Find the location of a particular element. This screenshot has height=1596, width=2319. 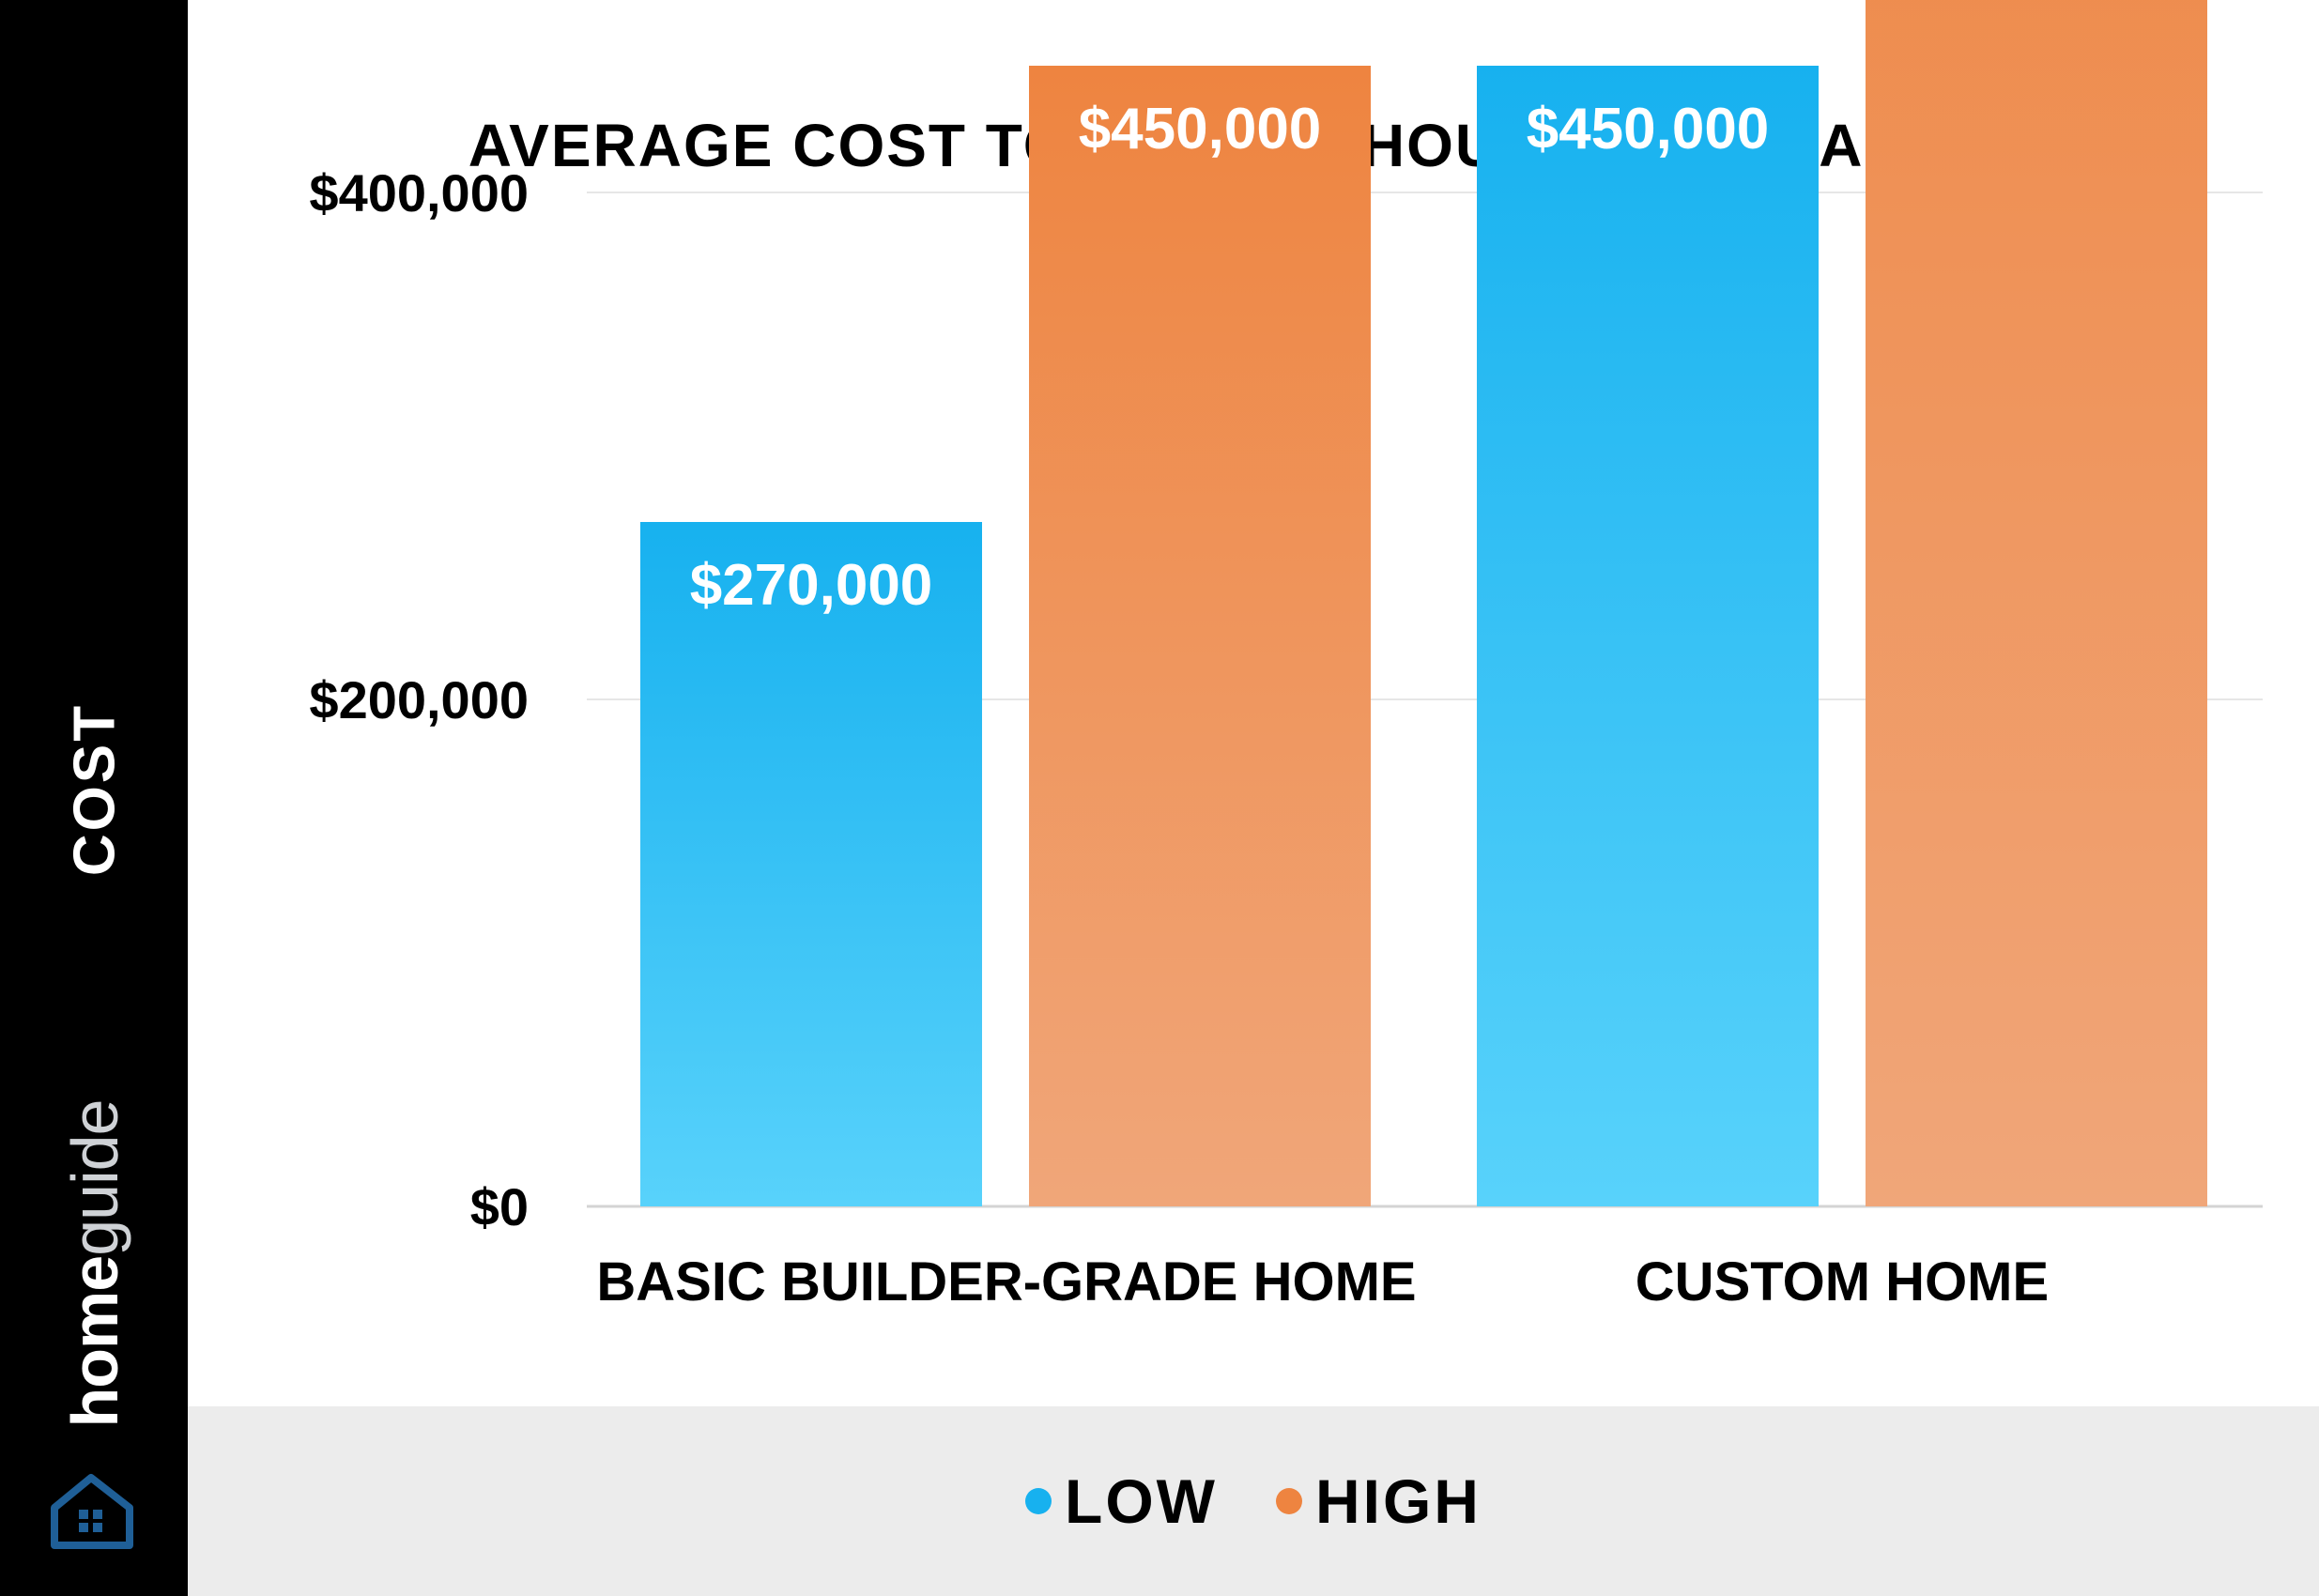

y-tick-label: $400,000 is located at coordinates (419, 193).